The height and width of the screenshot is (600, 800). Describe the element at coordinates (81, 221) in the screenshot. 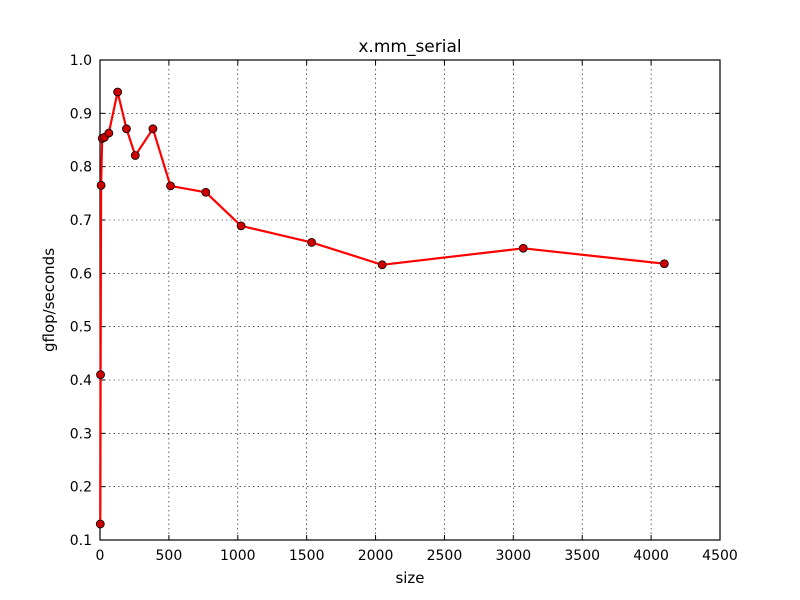

I see `y-tick-label: 0.7` at that location.